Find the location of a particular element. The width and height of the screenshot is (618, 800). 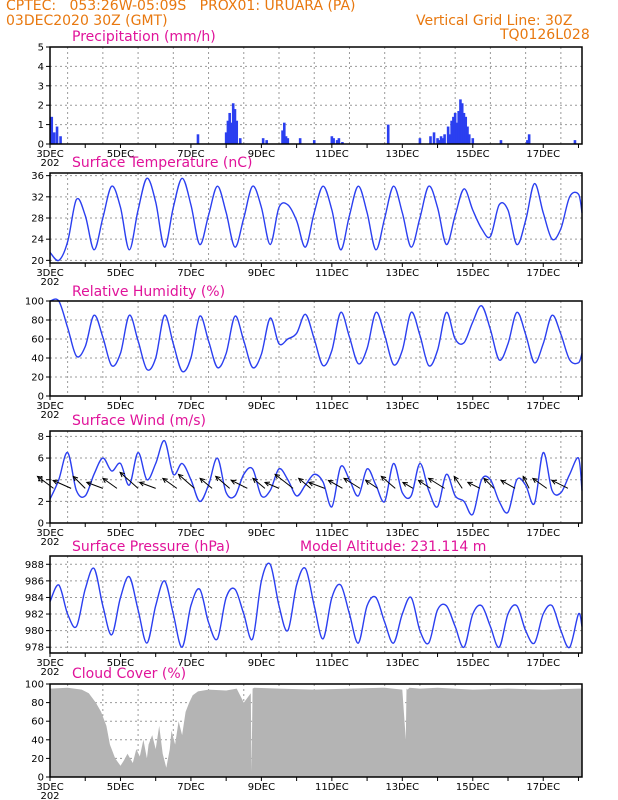

y-tick-label: 3 is located at coordinates (41, 86).